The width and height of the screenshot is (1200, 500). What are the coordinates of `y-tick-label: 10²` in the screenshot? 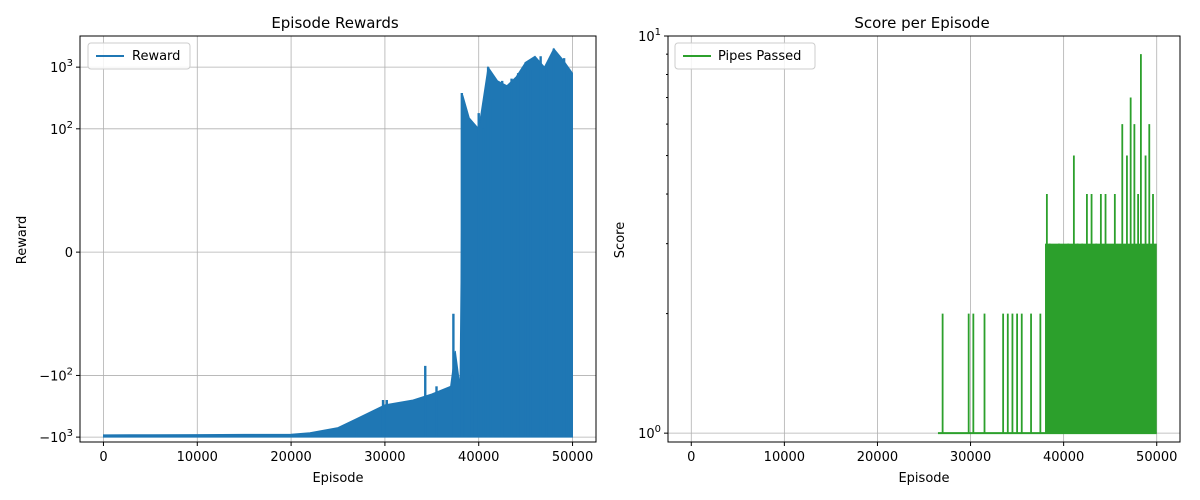 It's located at (61, 129).